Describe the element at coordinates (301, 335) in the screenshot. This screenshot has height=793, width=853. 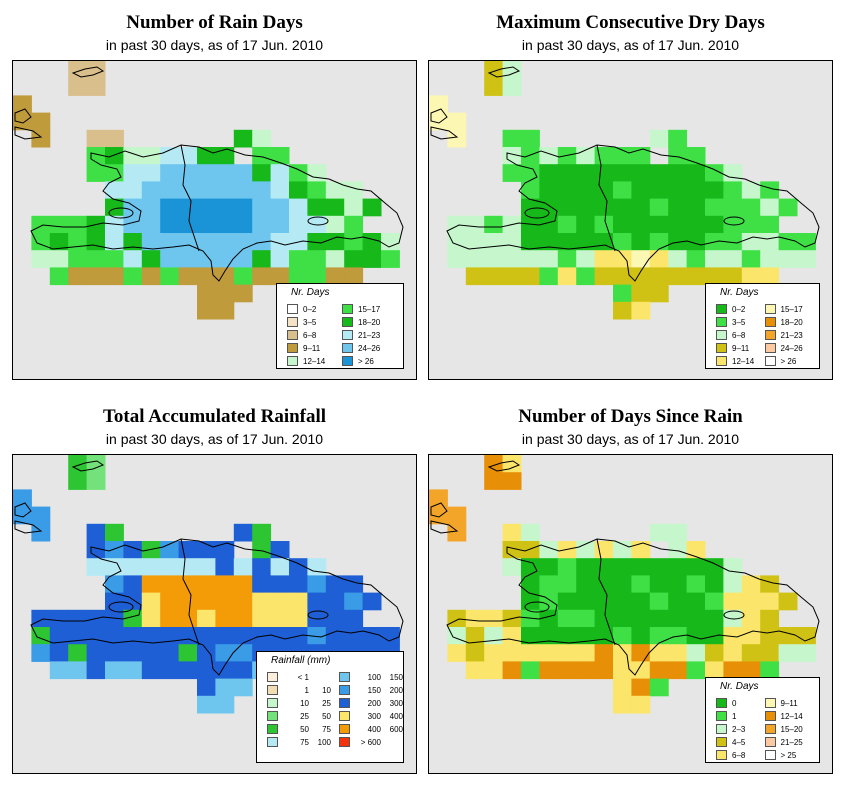
I see `legend-item: 6–8` at that location.